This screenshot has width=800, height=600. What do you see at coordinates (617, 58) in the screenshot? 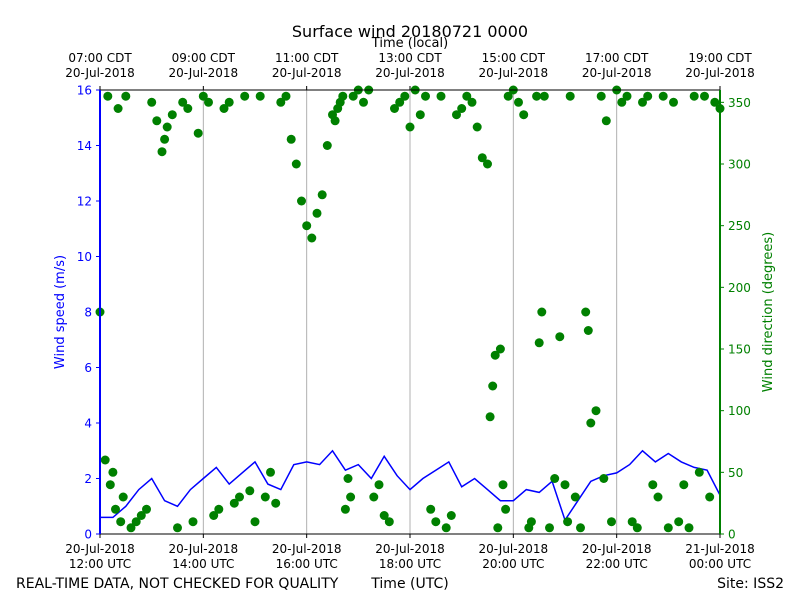
I see `top-tick-time: 17:00 CDT` at bounding box center [617, 58].